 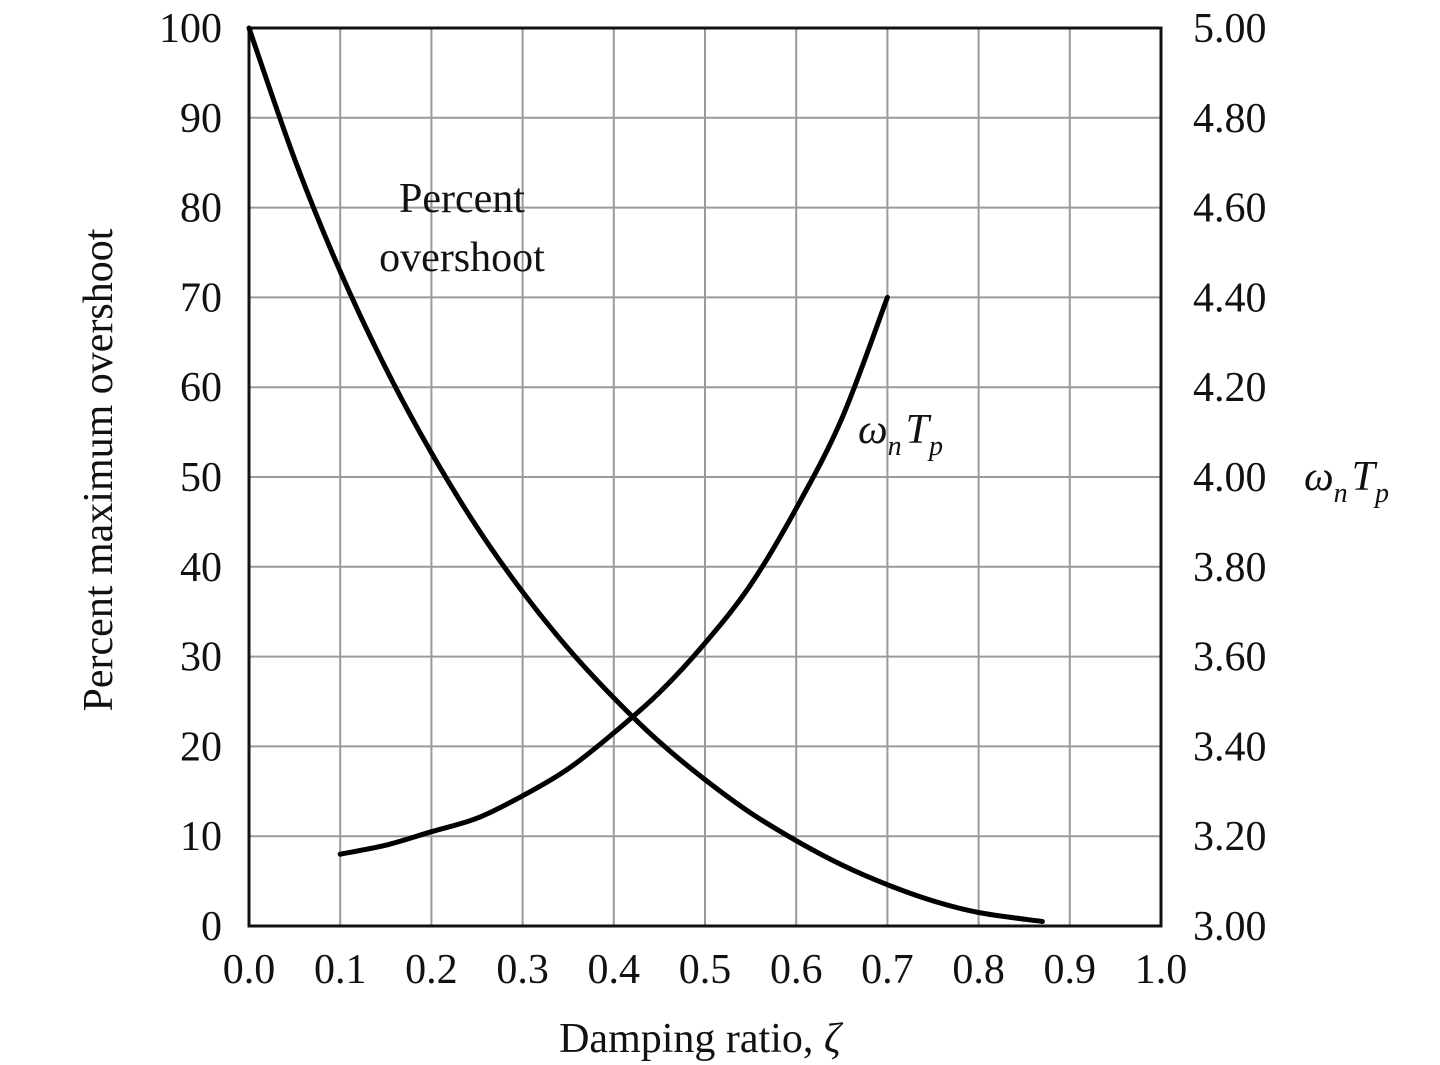 I want to click on x-tick-label: 0.7, so click(x=887, y=970).